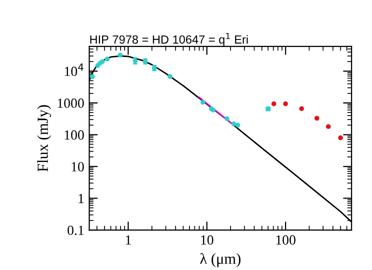  I want to click on y-tick-label: 100, so click(74, 135).